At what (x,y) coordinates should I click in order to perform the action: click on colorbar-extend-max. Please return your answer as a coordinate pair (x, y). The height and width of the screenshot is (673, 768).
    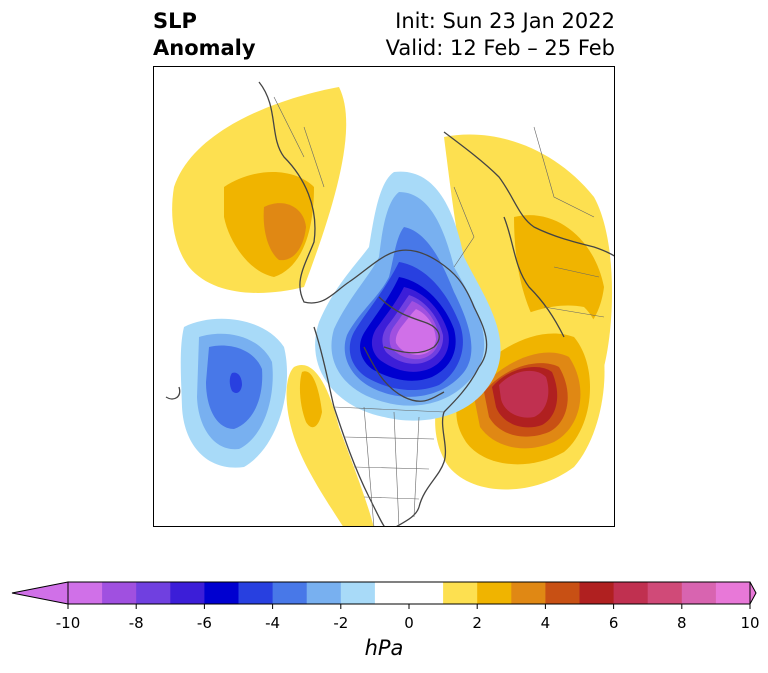
    Looking at the image, I should click on (753, 593).